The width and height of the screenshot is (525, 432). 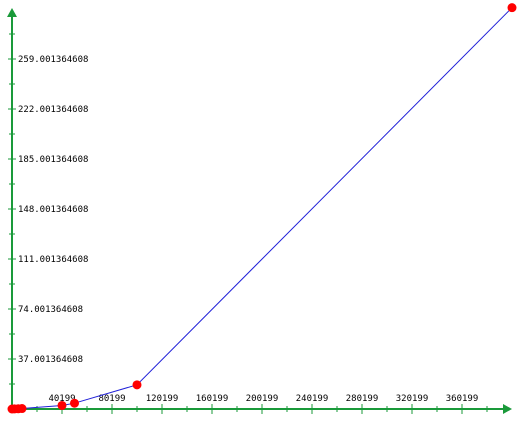 What do you see at coordinates (312, 399) in the screenshot?
I see `x-tick-label: 240199` at bounding box center [312, 399].